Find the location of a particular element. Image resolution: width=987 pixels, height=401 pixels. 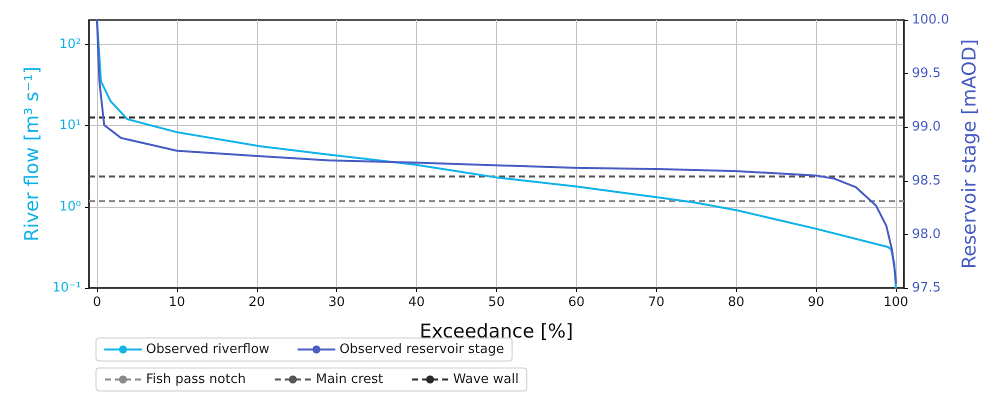

x-tick-label: 0 is located at coordinates (97, 302).